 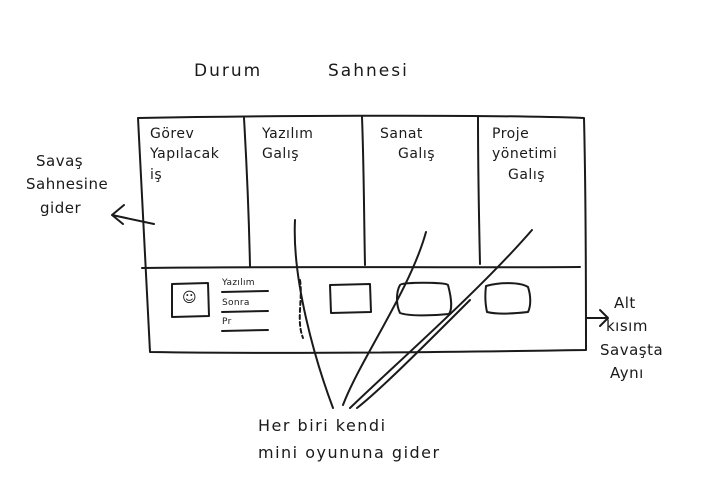 I want to click on column-4-label: Proje yönetimi Galış, so click(x=524, y=154).